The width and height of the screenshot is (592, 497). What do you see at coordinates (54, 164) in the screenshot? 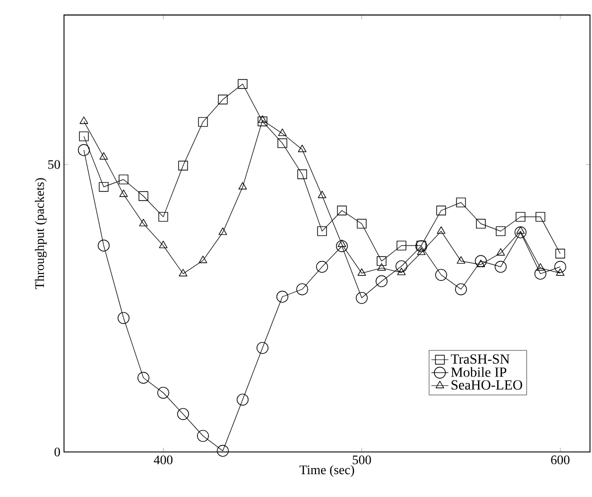
I see `y-tick-label: 50` at bounding box center [54, 164].